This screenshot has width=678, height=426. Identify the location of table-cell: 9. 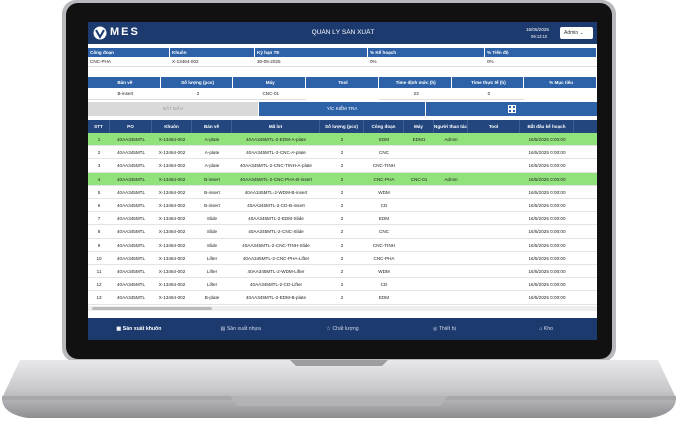
(99, 245).